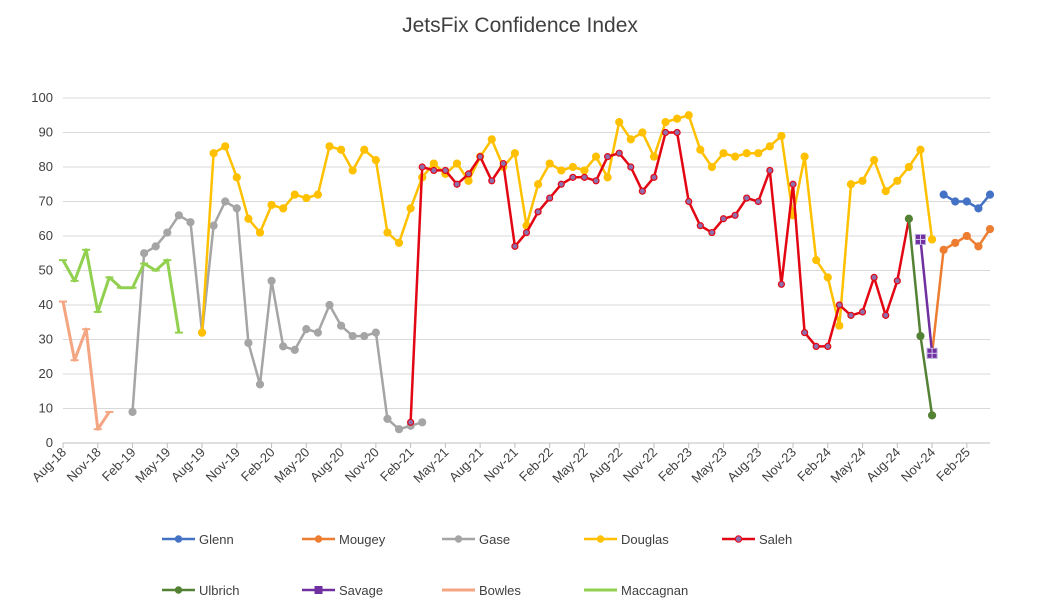 The width and height of the screenshot is (1039, 614). I want to click on legend-item-maccagnan: Maccagnan, so click(636, 590).